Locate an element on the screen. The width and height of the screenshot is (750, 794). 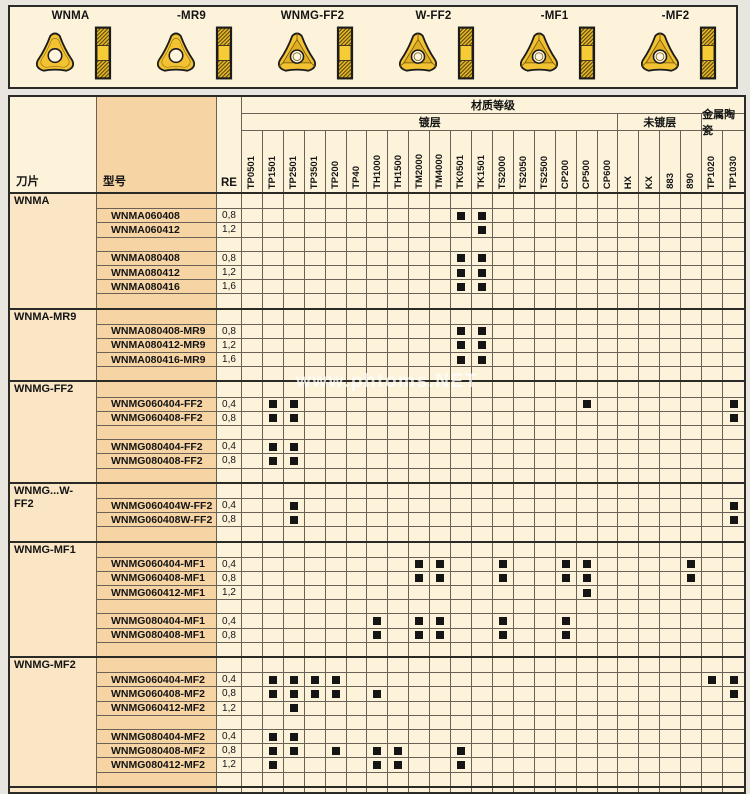
column-header-label: TH1500 is located at coordinates (398, 172).